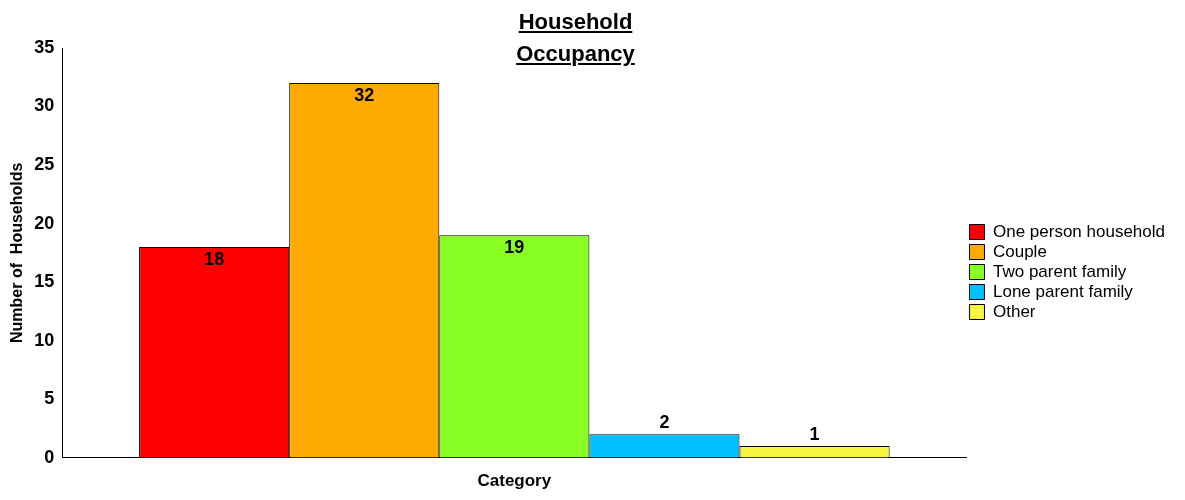  I want to click on y-tick-label: 20, so click(44, 222).